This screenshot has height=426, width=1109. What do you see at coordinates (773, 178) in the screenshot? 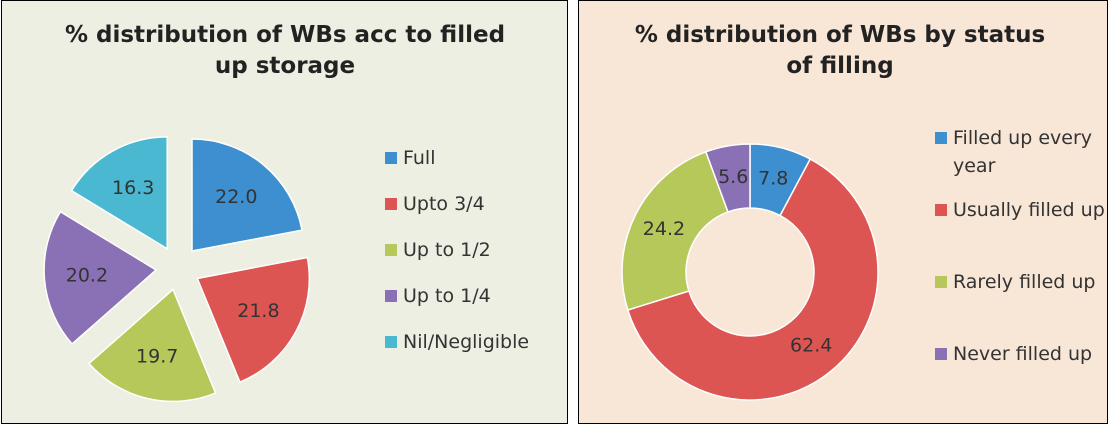
I see `data-label: 7.8` at bounding box center [773, 178].